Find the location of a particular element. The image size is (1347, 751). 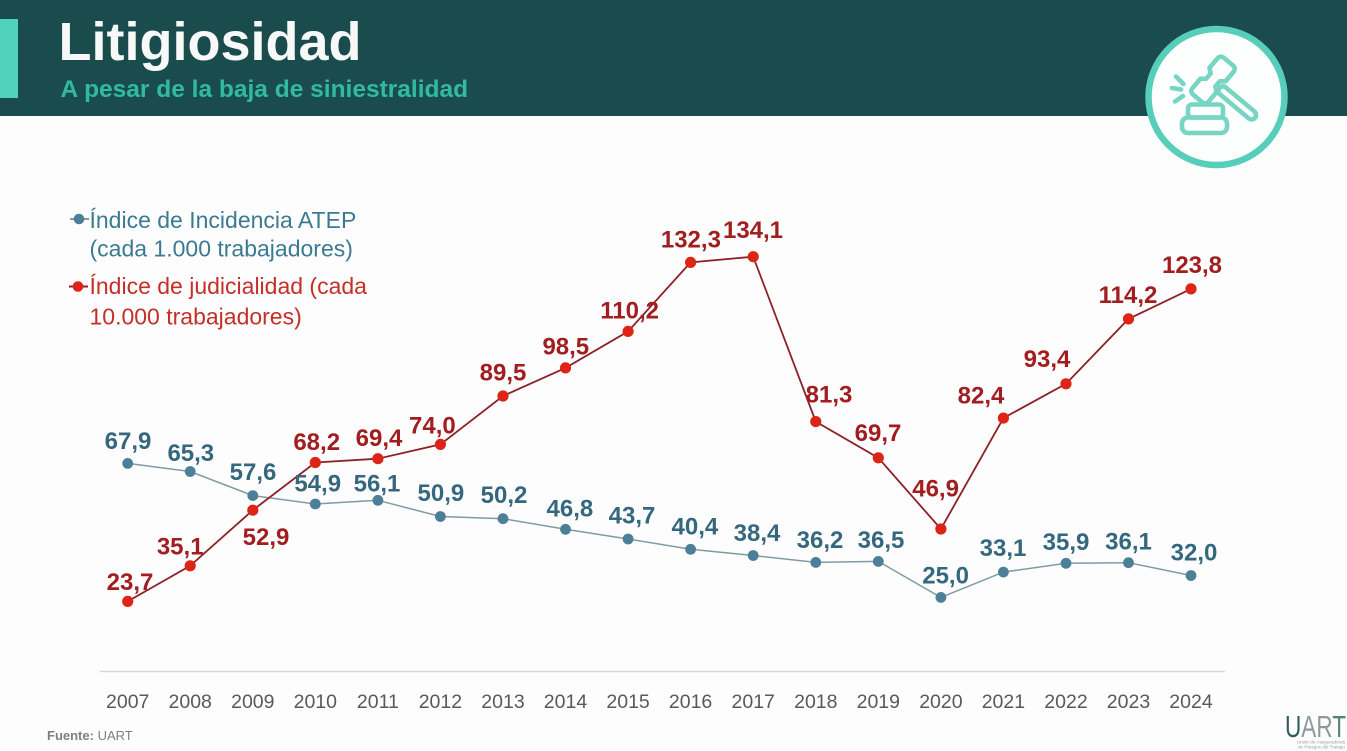

svg-text: 67,9 is located at coordinates (128, 441).